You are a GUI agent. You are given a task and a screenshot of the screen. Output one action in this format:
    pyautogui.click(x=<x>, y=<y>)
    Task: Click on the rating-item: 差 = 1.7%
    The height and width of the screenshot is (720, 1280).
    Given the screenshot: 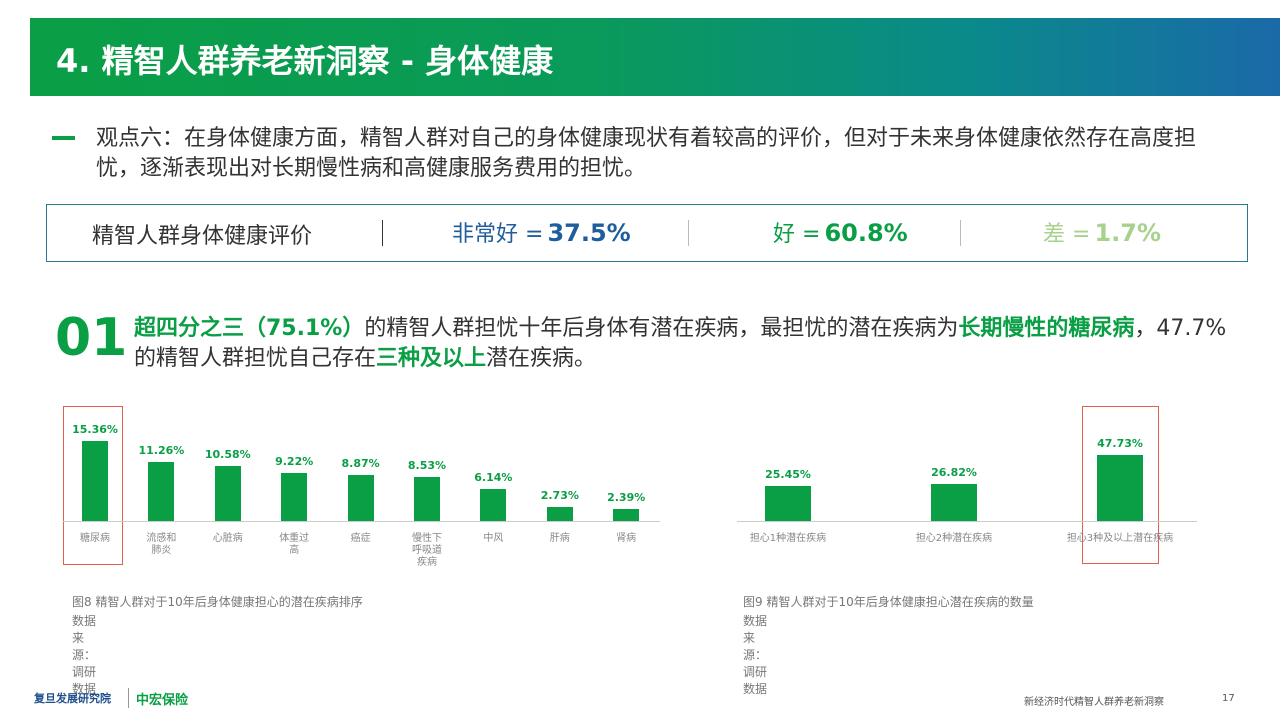 What is the action you would take?
    pyautogui.click(x=1102, y=232)
    